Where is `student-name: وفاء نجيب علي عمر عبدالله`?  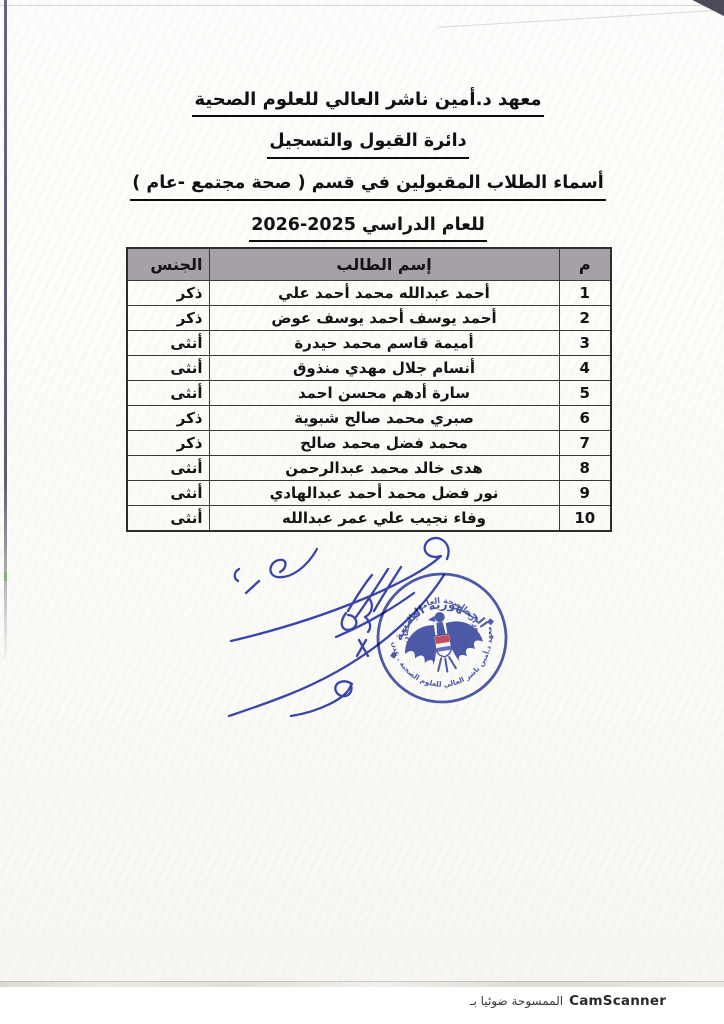
student-name: وفاء نجيب علي عمر عبدالله is located at coordinates (384, 518).